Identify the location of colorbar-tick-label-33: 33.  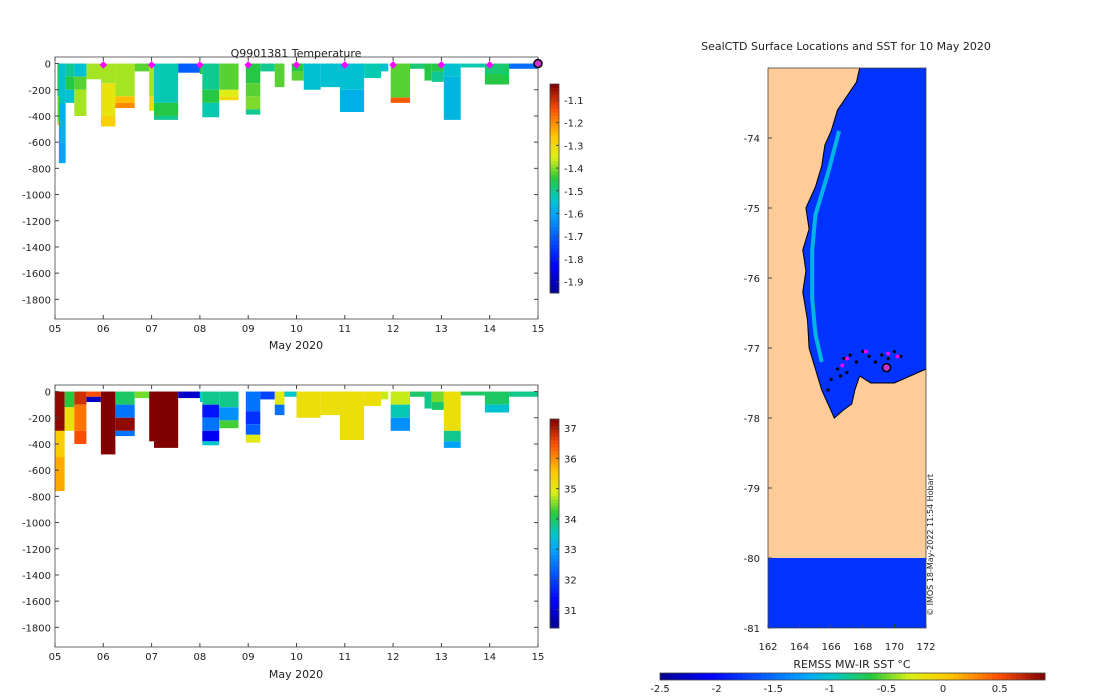
(570, 550).